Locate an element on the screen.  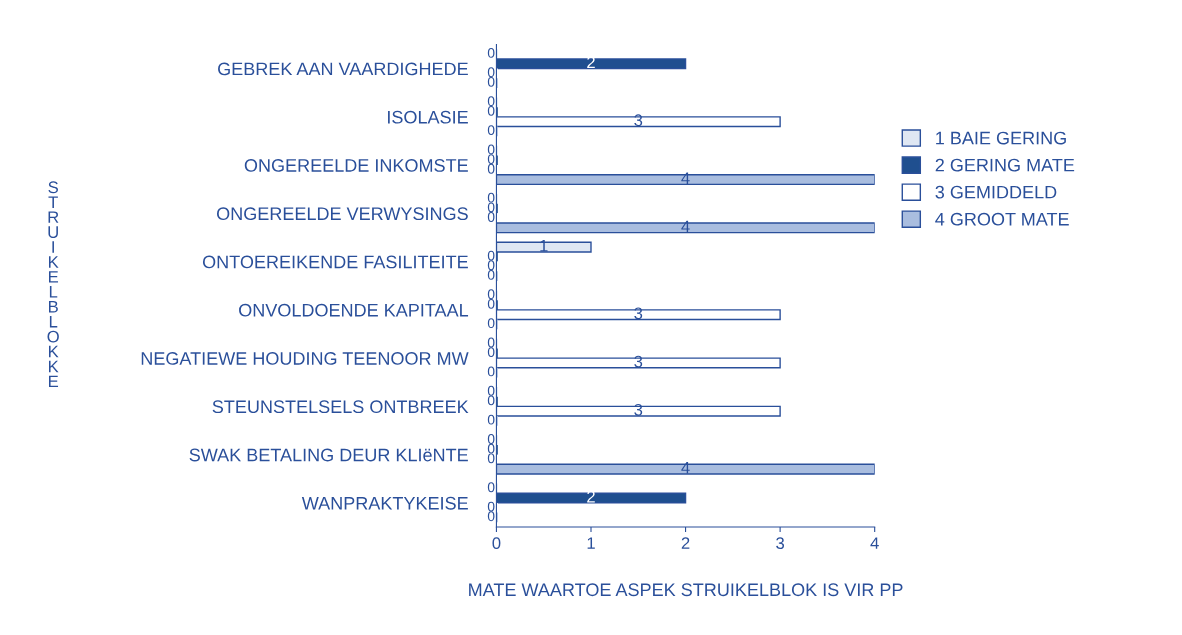
y-tick-label: ONGEREELDE VERWYSINGS is located at coordinates (342, 214).